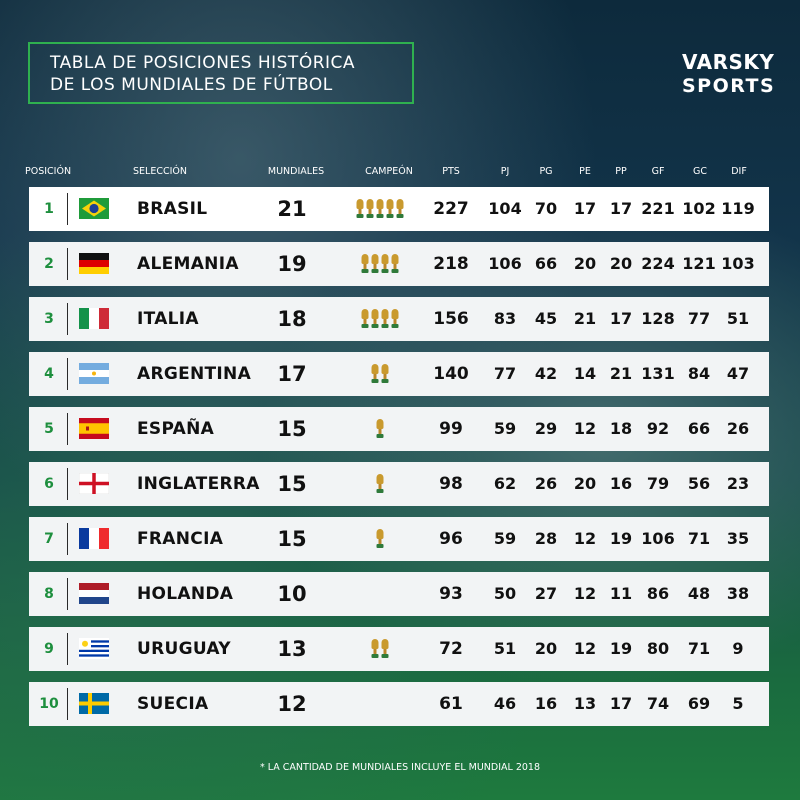 The image size is (800, 800). Describe the element at coordinates (94, 648) in the screenshot. I see `uruguay-flag` at that location.